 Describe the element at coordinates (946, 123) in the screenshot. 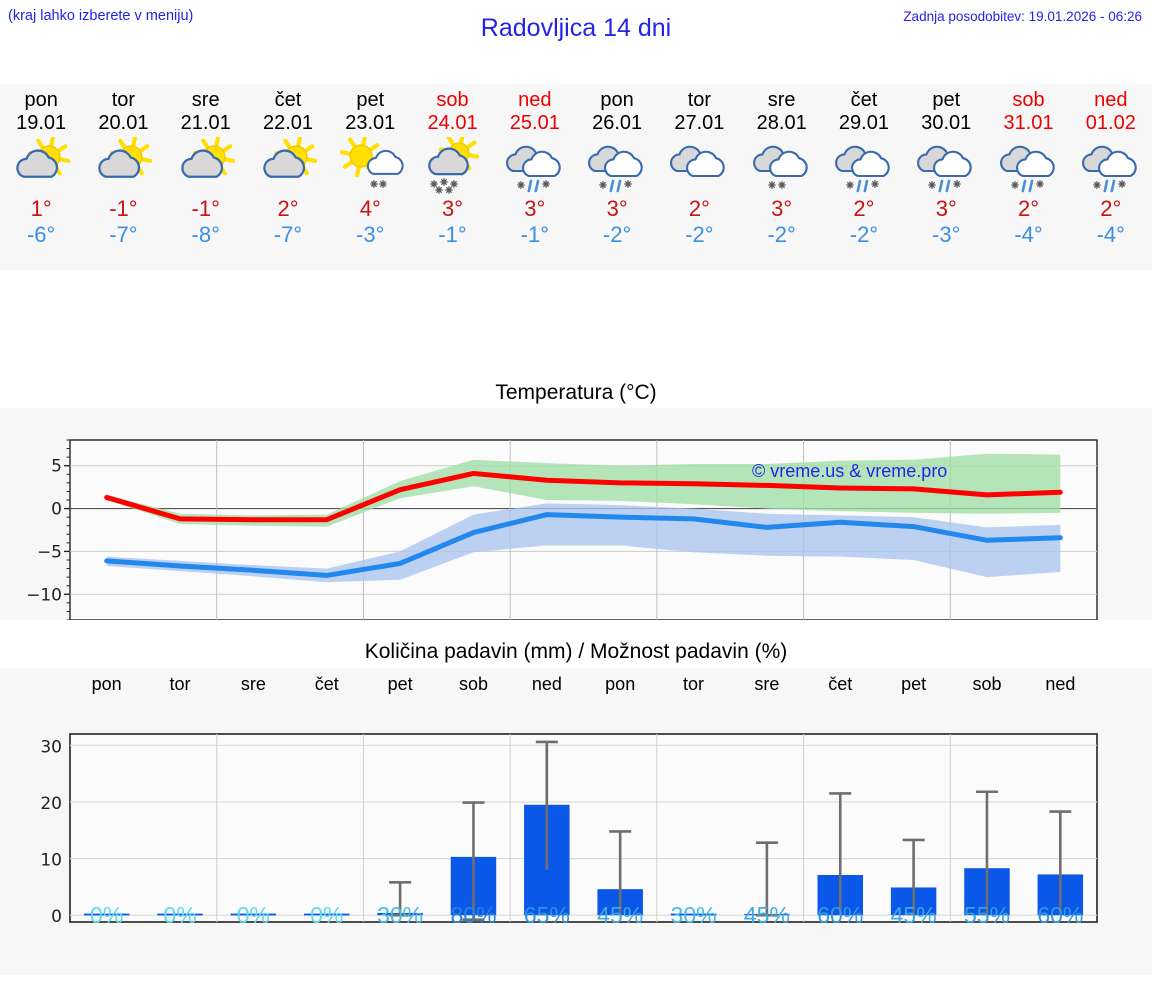

I see `day-date: 30.01` at that location.